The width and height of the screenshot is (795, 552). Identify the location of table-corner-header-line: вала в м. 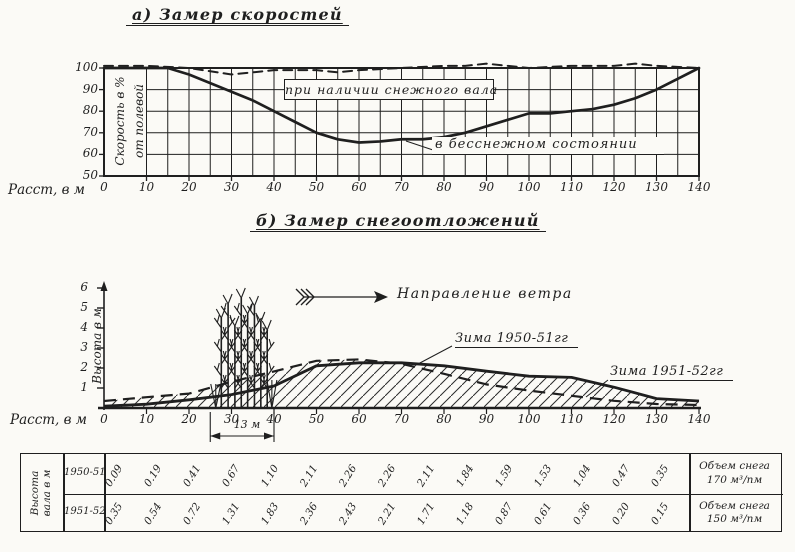
(47, 493).